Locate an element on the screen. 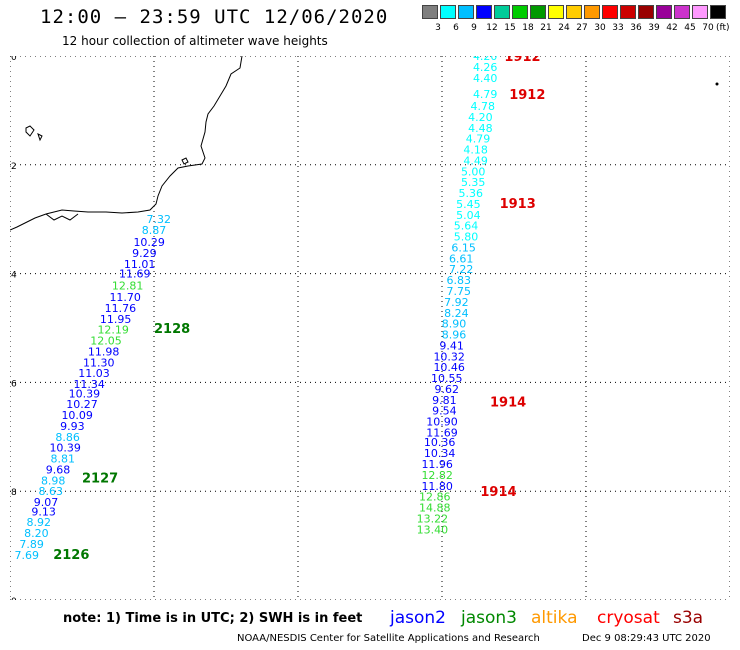  wave-height-value: 10.39 is located at coordinates (85, 393).